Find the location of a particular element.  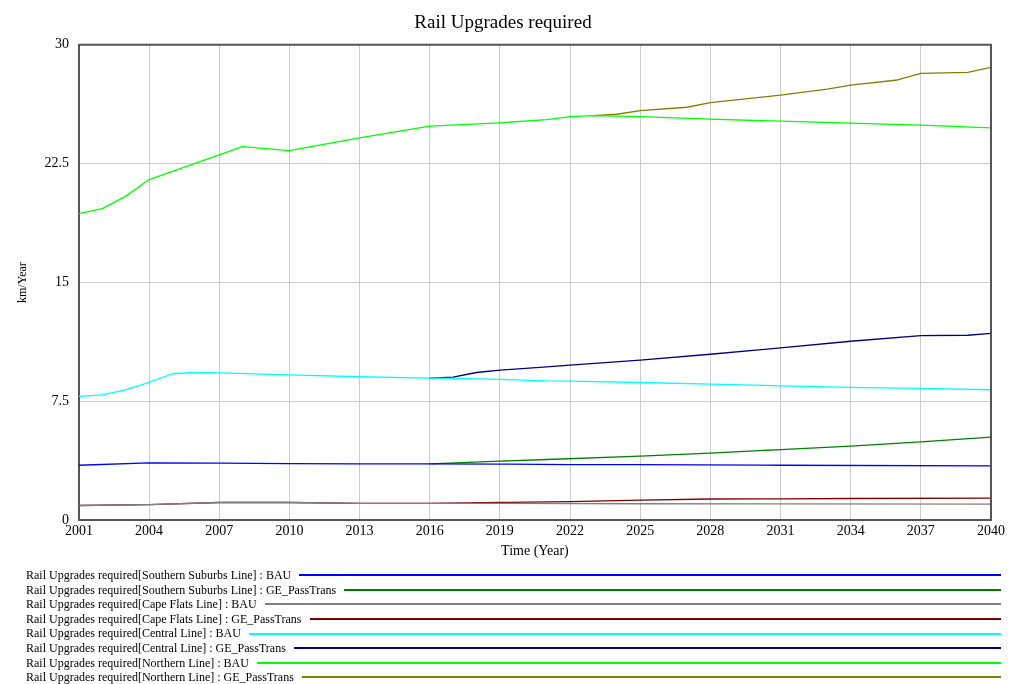

y-tick-label: 30 is located at coordinates (61, 44).